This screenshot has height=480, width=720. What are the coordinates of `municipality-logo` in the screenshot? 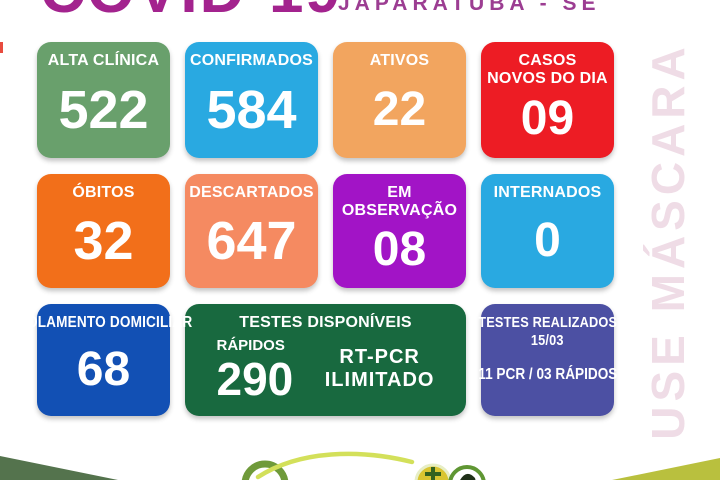 It's located at (363, 465).